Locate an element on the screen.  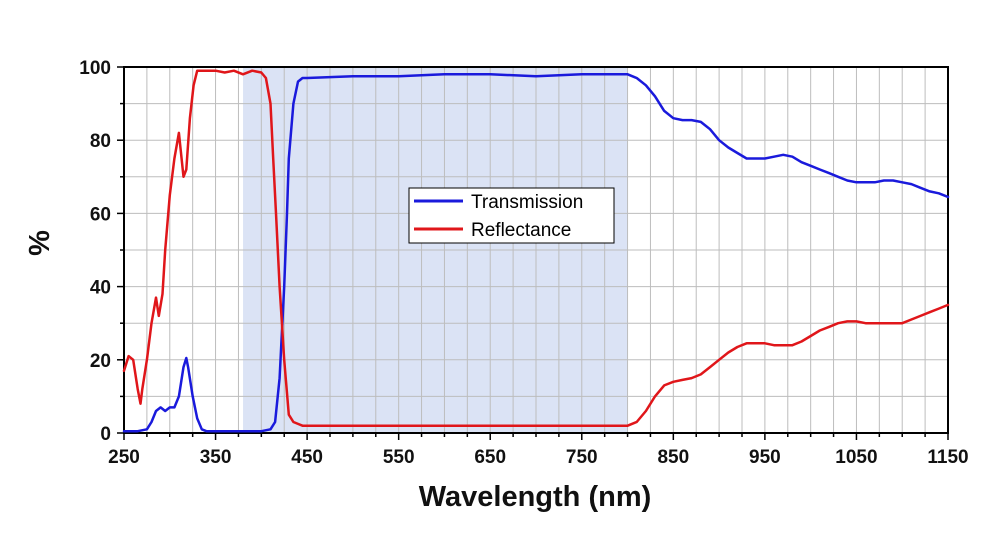
legend-box is located at coordinates (511, 215).